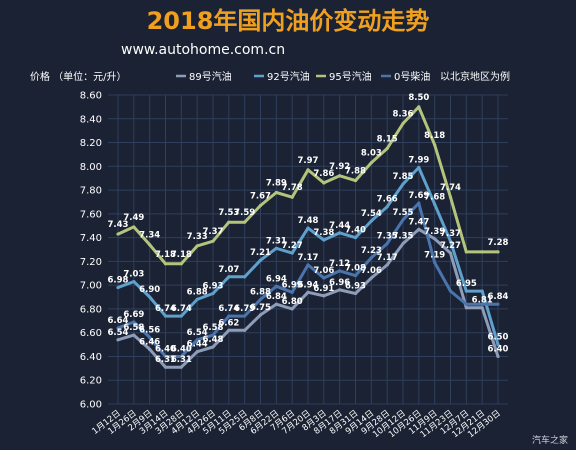 The height and width of the screenshot is (450, 576). What do you see at coordinates (260, 197) in the screenshot?
I see `data-label: 7.67` at bounding box center [260, 197].